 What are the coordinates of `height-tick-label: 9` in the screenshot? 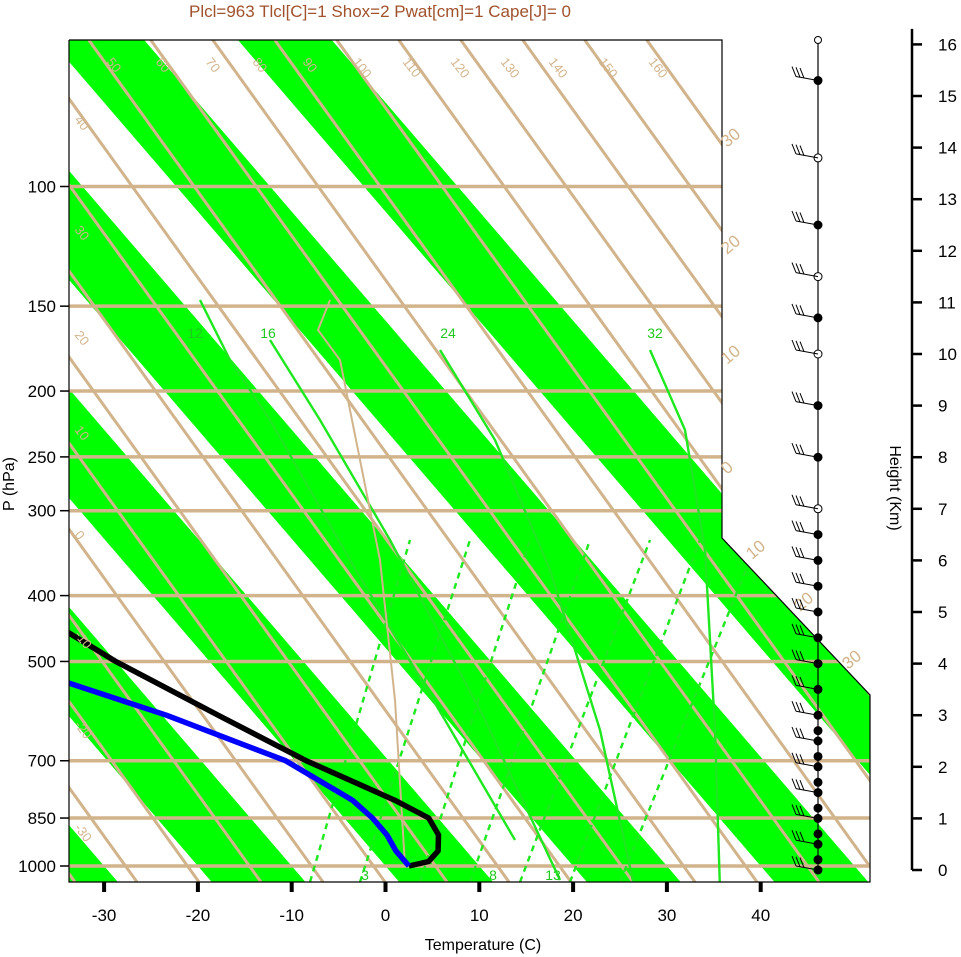 It's located at (942, 406).